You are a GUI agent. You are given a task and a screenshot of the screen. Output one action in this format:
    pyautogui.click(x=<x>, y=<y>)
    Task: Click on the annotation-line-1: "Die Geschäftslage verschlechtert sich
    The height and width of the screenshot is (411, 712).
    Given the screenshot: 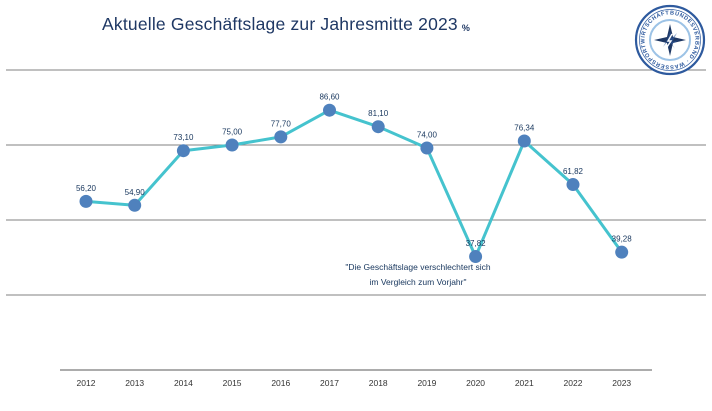 What is the action you would take?
    pyautogui.click(x=418, y=267)
    